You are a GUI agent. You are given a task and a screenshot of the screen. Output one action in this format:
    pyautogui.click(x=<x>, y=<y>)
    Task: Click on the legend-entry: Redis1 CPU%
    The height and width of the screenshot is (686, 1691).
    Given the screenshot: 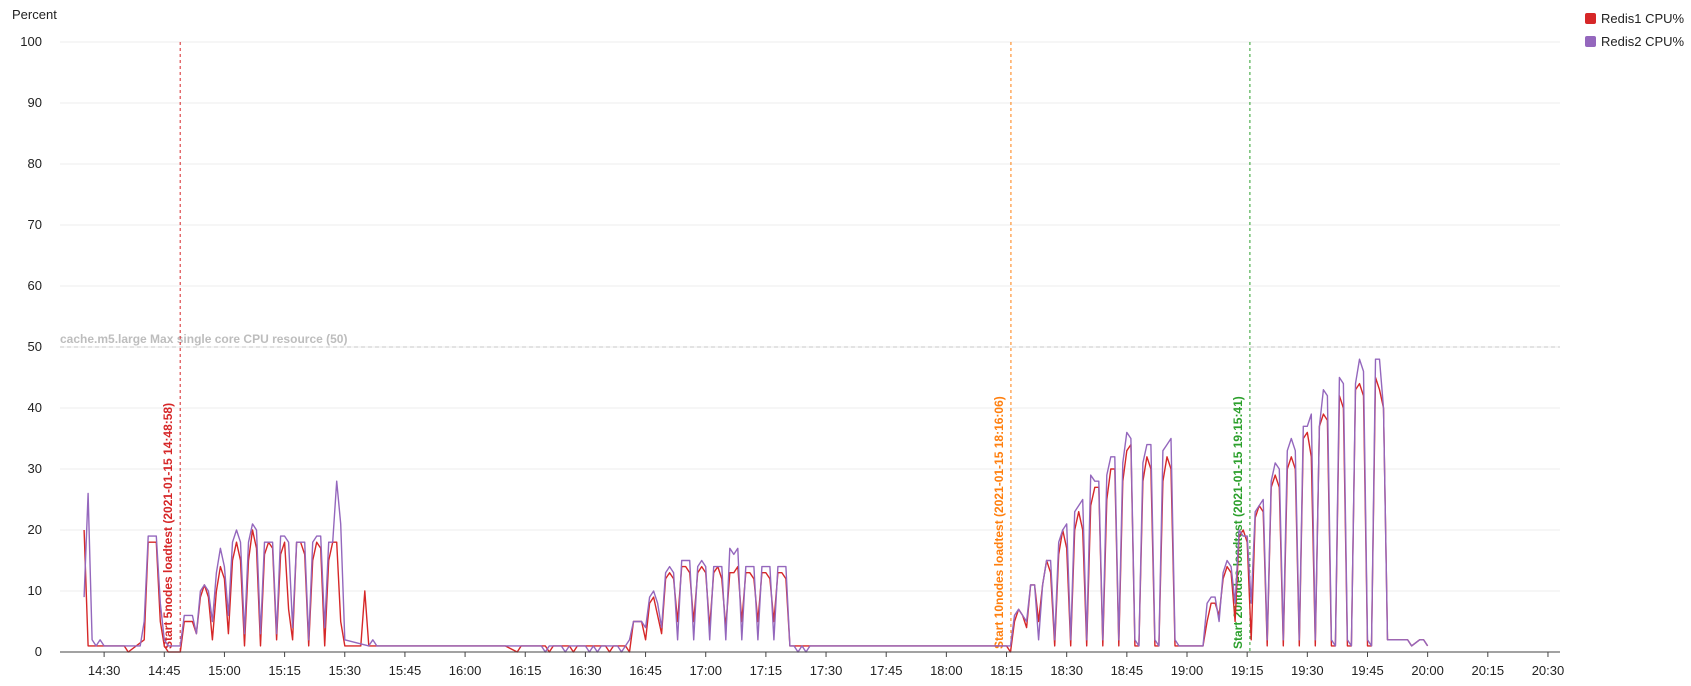 What is the action you would take?
    pyautogui.click(x=1643, y=18)
    